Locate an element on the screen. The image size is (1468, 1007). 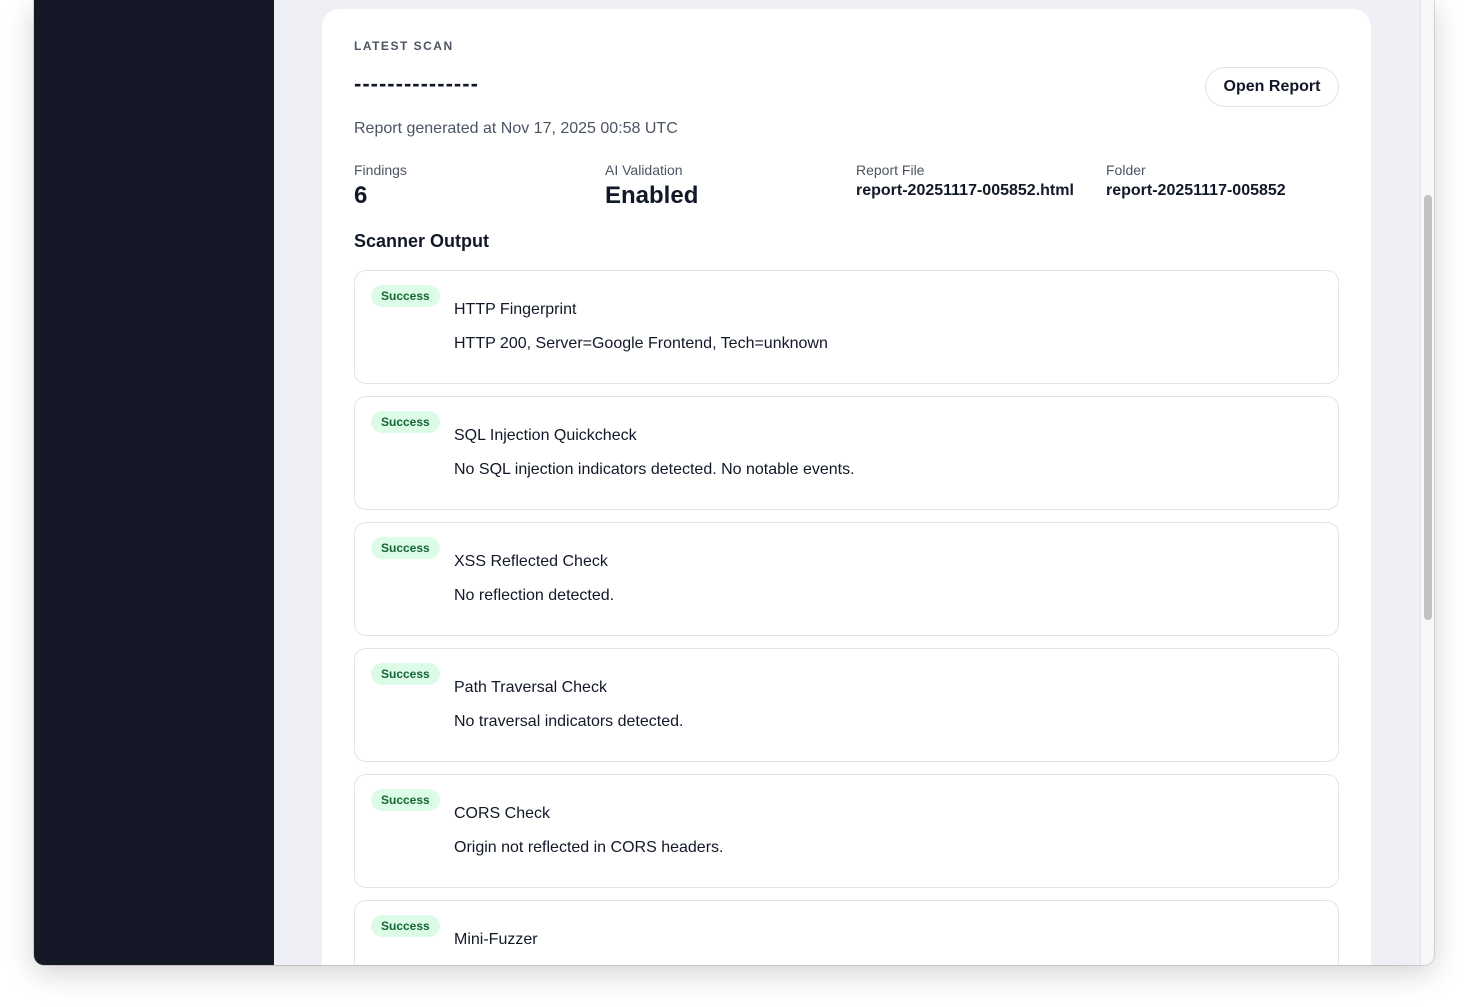
meta-report-file: Report File report-20251117-005852.html is located at coordinates (965, 181).